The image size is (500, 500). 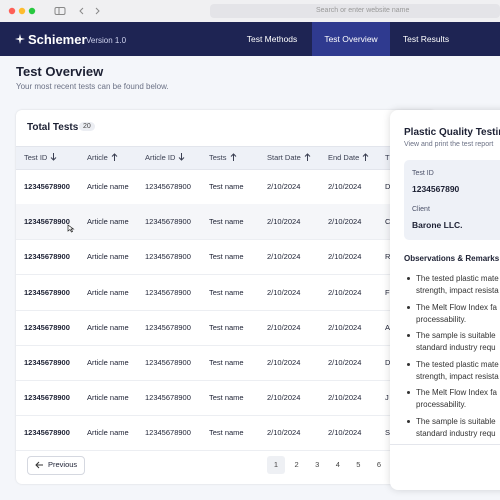 I want to click on previous-button, so click(x=56, y=465).